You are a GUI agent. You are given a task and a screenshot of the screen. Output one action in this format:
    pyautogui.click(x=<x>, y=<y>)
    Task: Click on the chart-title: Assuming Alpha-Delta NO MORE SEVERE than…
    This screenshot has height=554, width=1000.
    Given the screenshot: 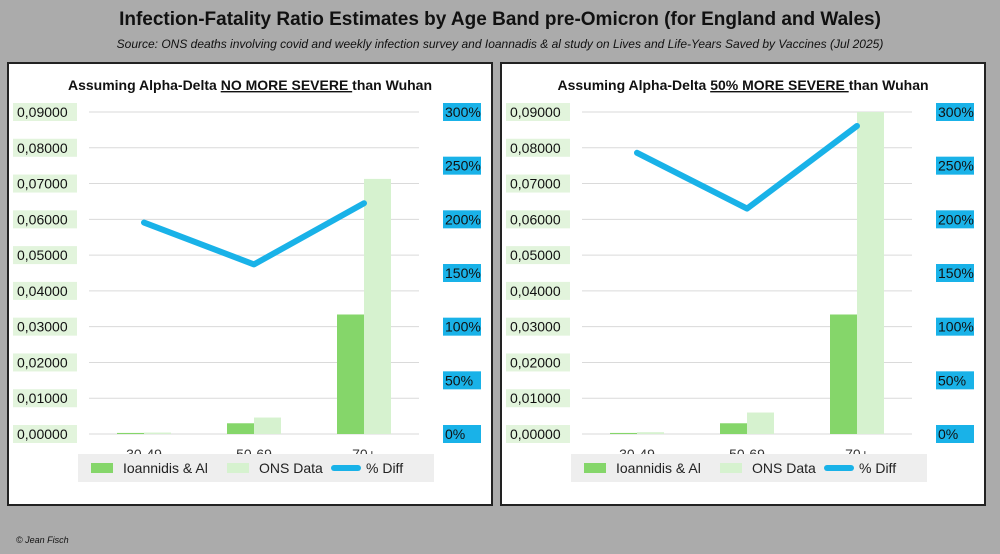 What is the action you would take?
    pyautogui.click(x=250, y=85)
    